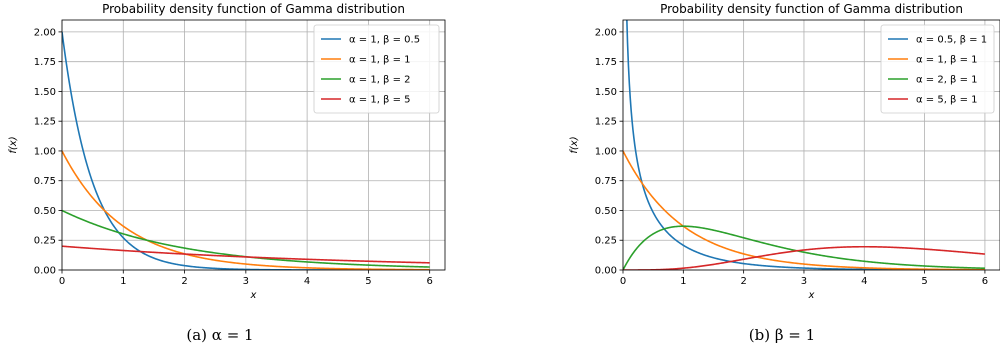  Describe the element at coordinates (384, 40) in the screenshot. I see `legend-label: α = 1, β = 0.5` at that location.